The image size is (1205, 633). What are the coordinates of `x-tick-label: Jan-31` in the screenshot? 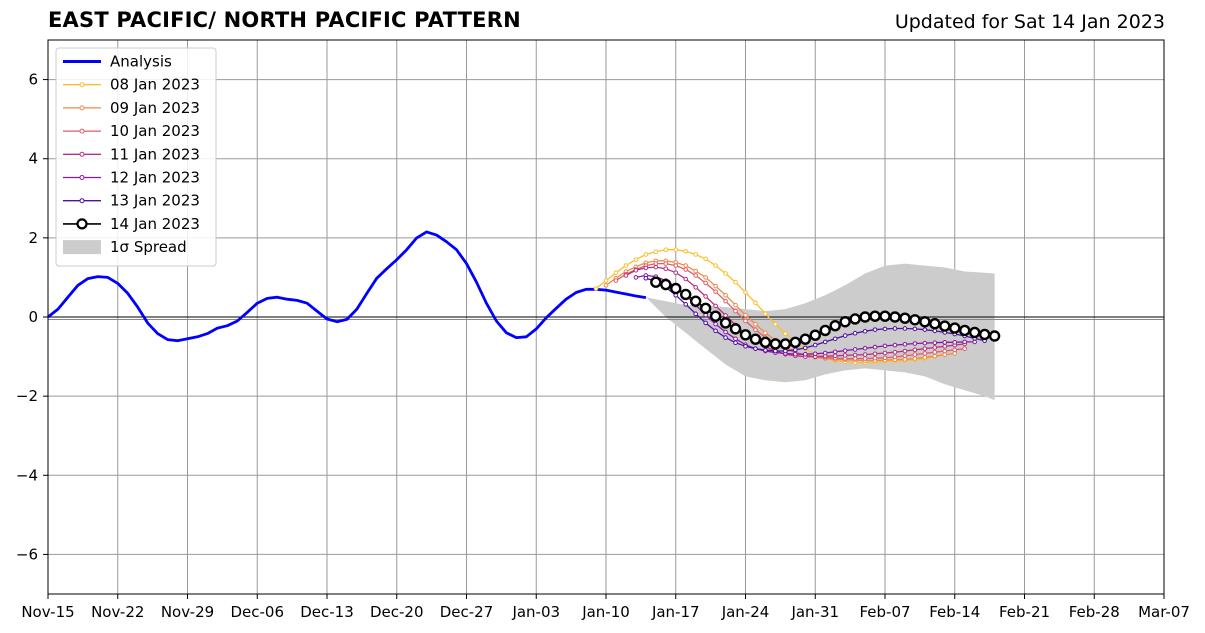 It's located at (814, 612).